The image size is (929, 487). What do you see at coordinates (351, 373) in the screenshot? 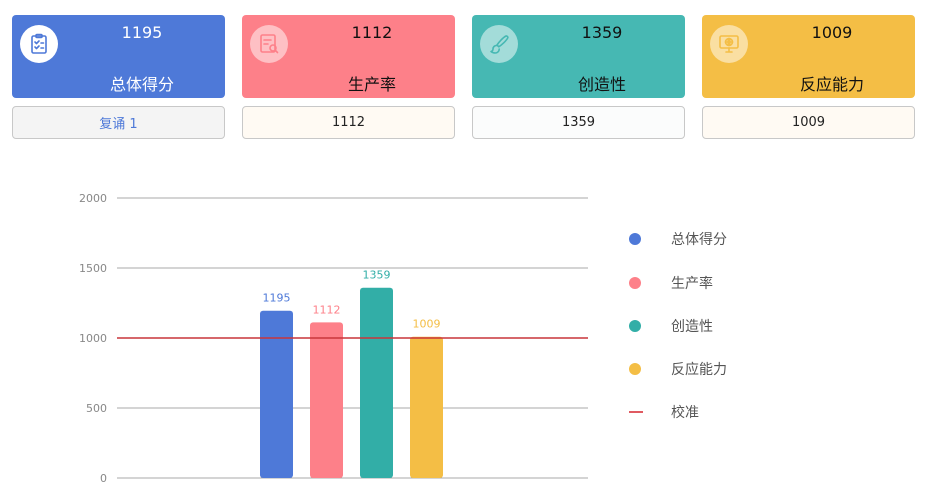
I see `chart-bars: 1195 1112 1359 1009` at bounding box center [351, 373].